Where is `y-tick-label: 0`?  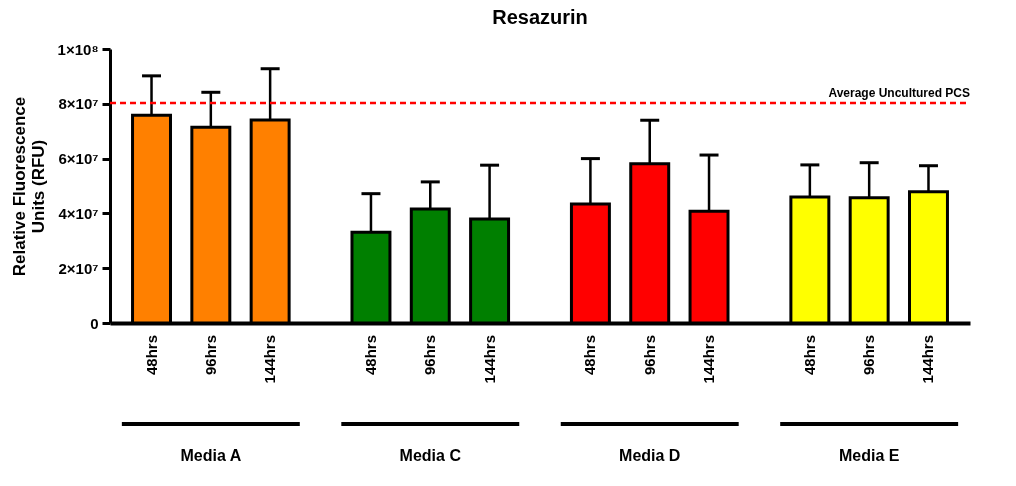 y-tick-label: 0 is located at coordinates (94, 323).